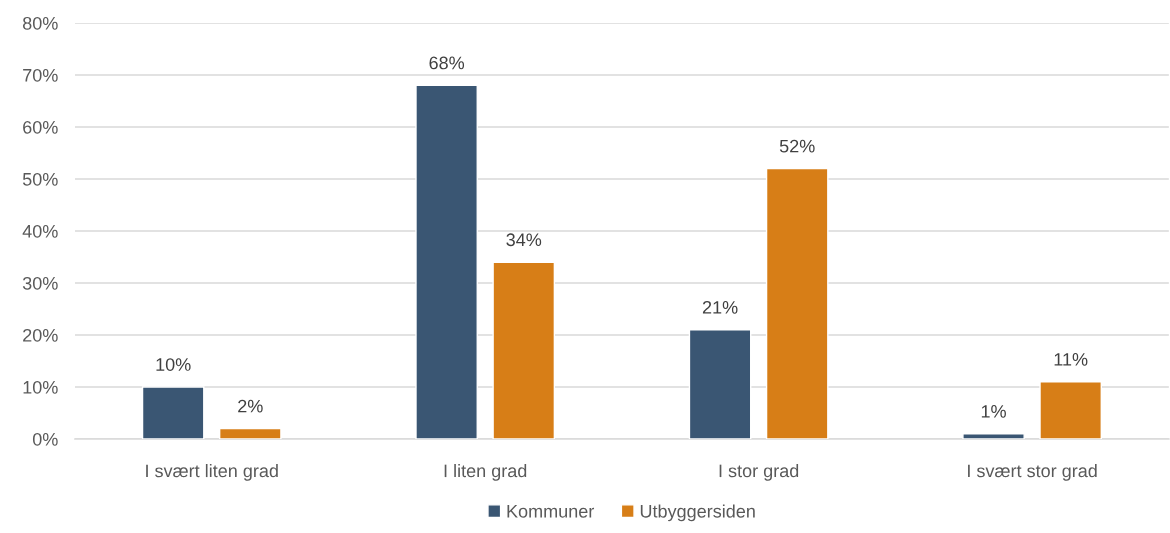  I want to click on data-label: 21%, so click(720, 307).